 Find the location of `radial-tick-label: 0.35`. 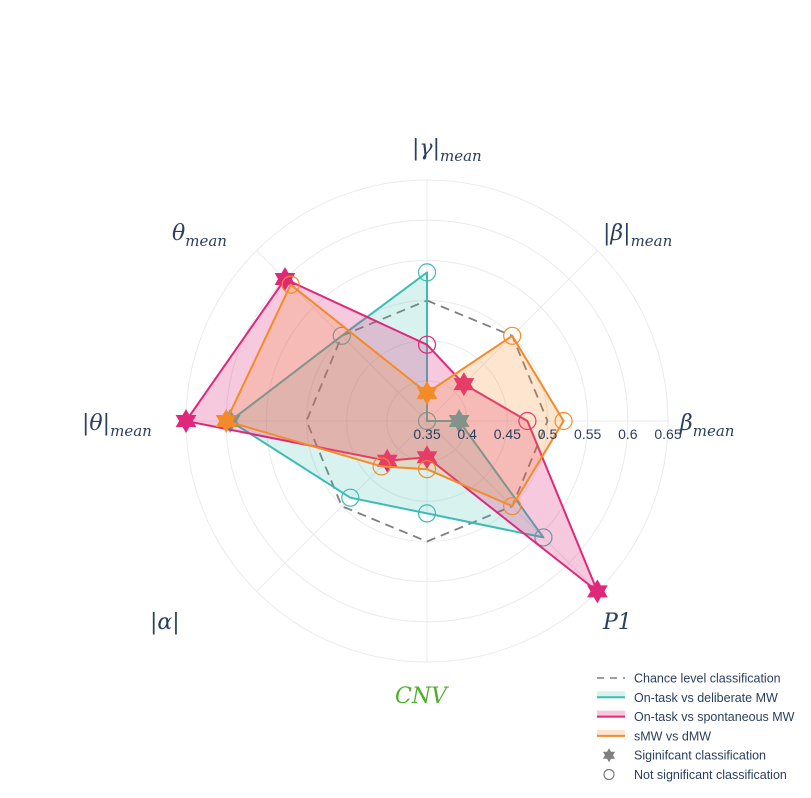

radial-tick-label: 0.35 is located at coordinates (426, 434).